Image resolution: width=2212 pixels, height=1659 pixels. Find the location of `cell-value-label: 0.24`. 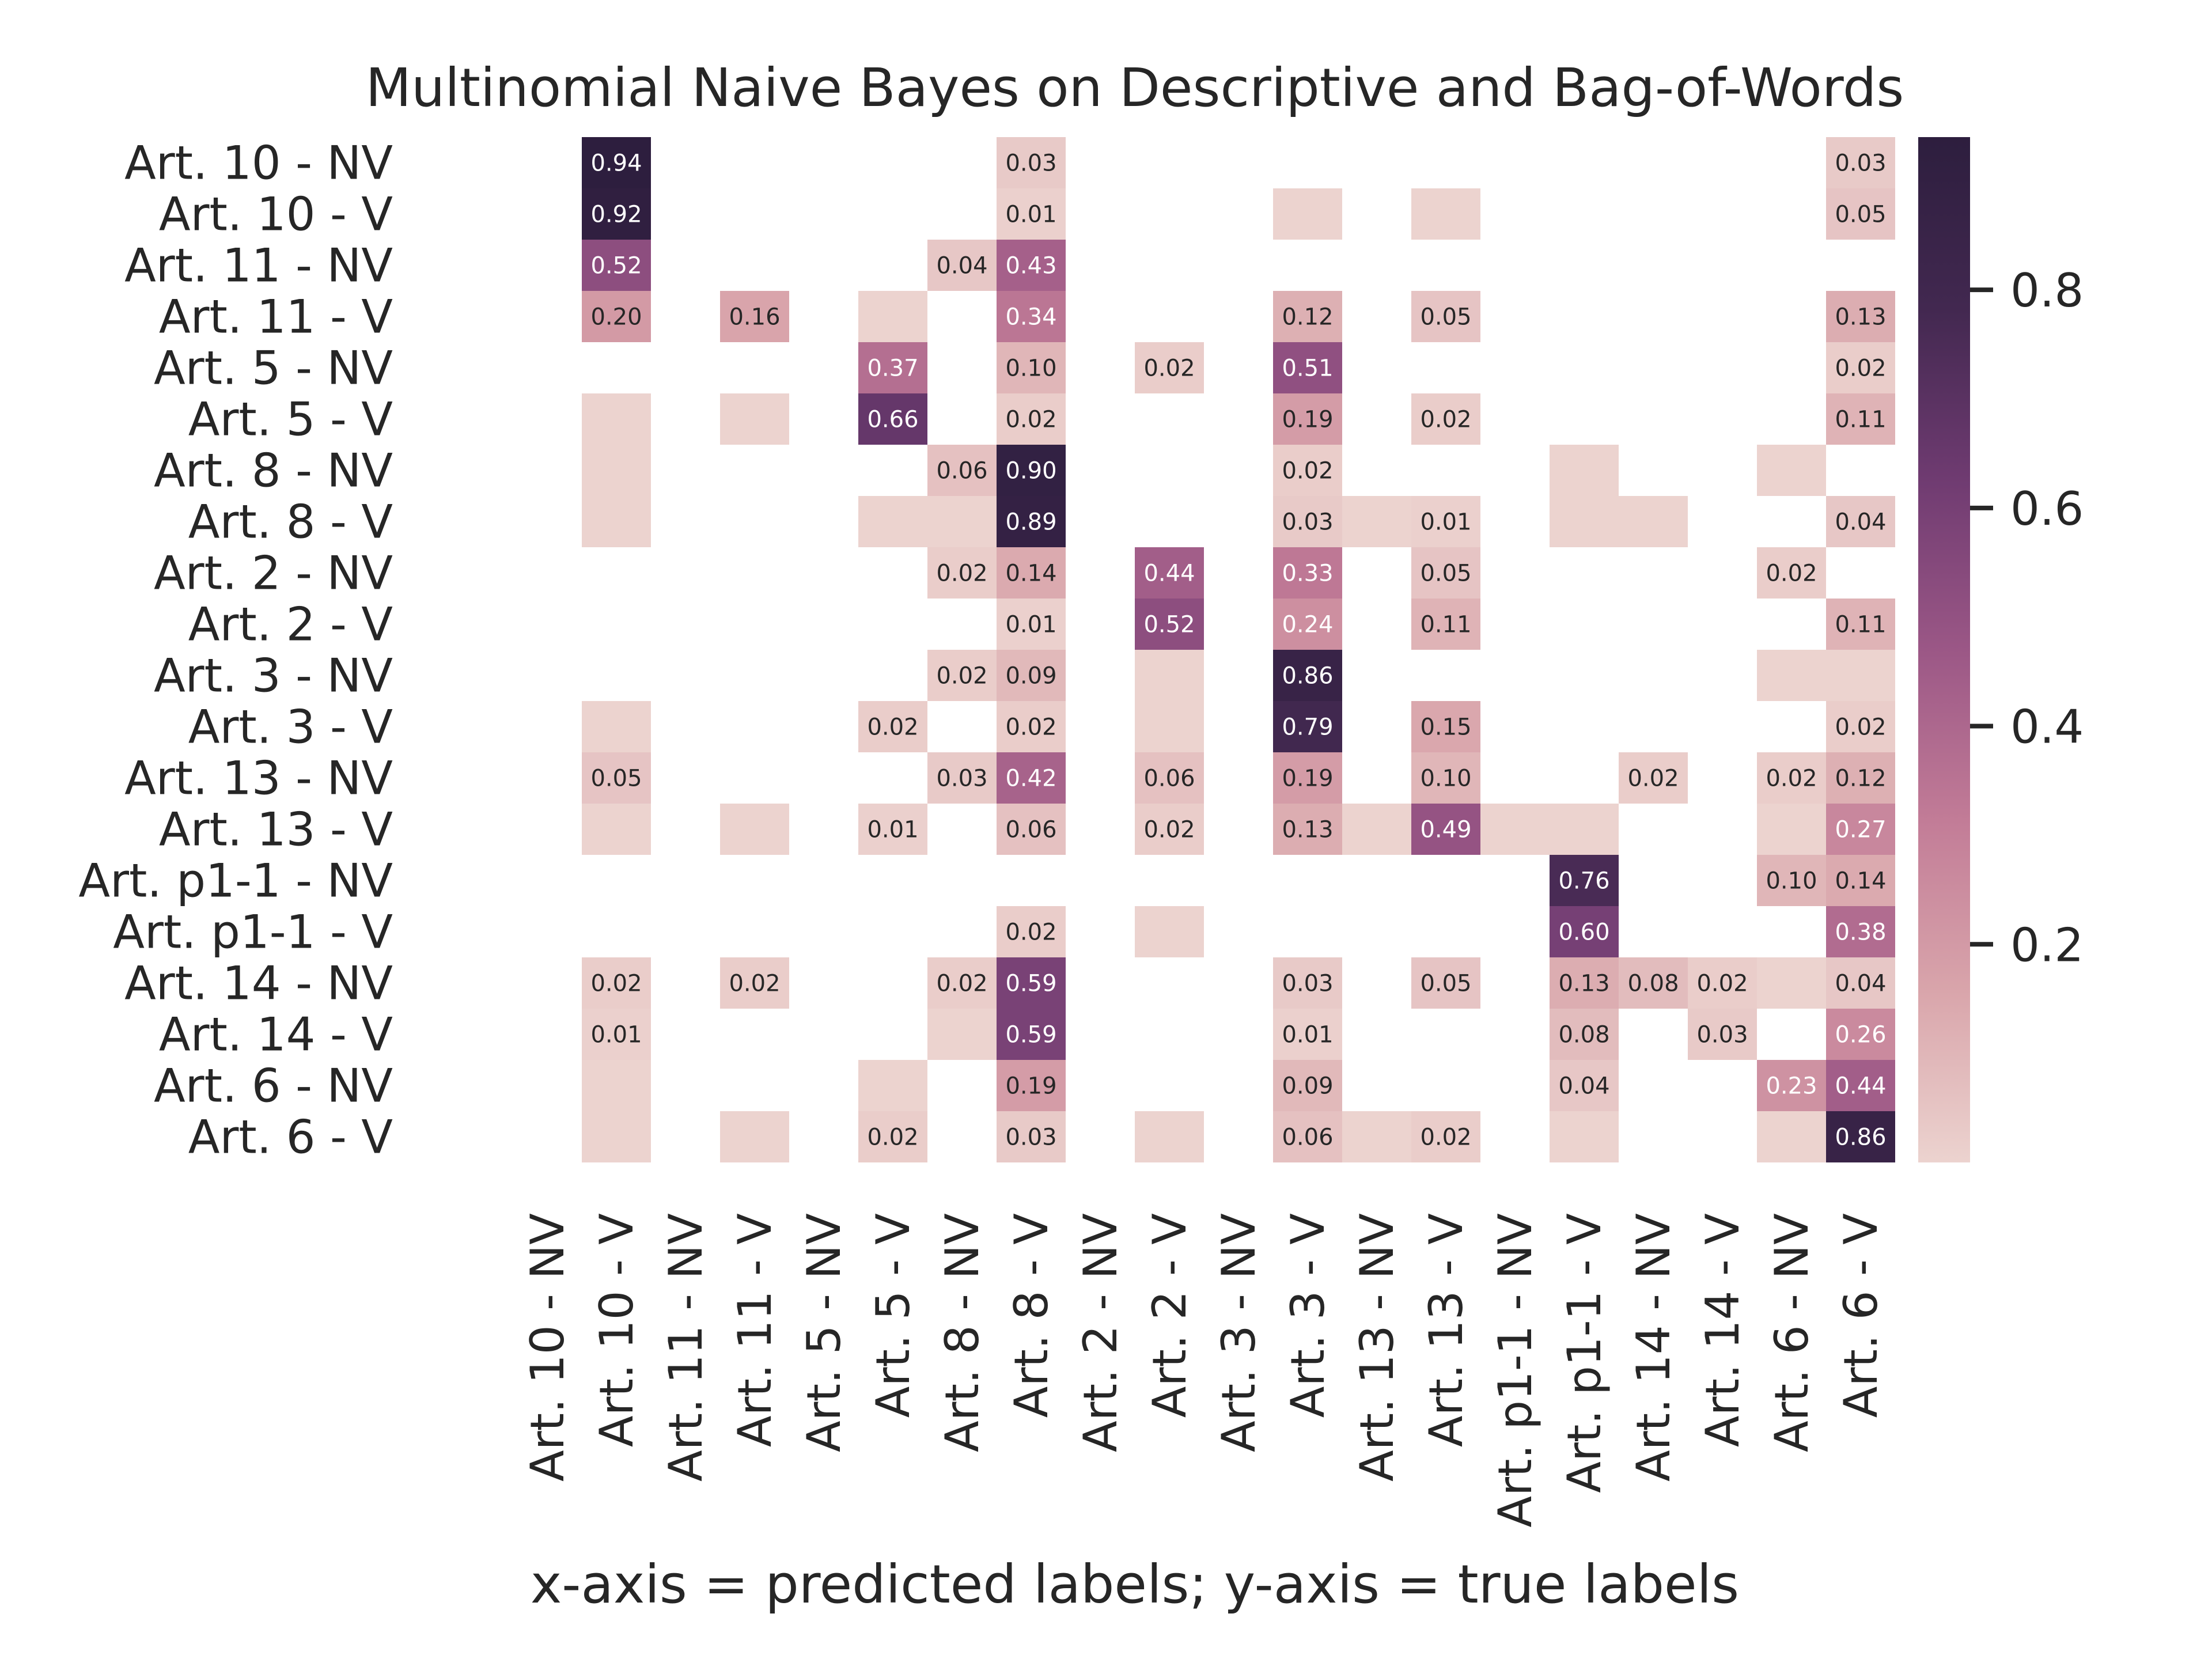

cell-value-label: 0.24 is located at coordinates (1307, 625).